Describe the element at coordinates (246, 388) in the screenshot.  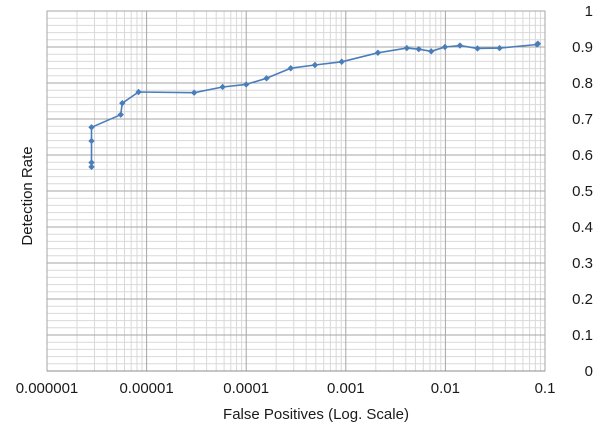
I see `x-tick-label: 0.0001` at that location.